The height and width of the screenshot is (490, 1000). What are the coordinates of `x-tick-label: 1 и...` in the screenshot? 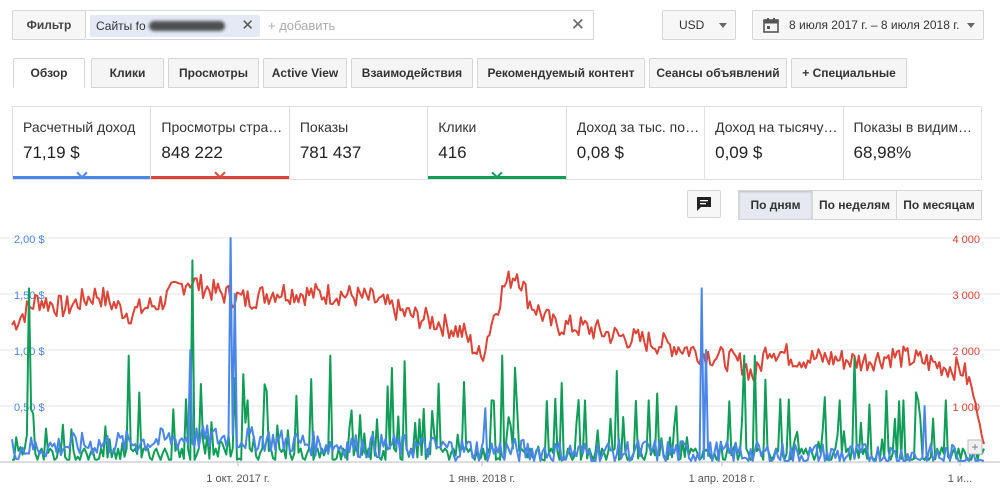 It's located at (960, 479).